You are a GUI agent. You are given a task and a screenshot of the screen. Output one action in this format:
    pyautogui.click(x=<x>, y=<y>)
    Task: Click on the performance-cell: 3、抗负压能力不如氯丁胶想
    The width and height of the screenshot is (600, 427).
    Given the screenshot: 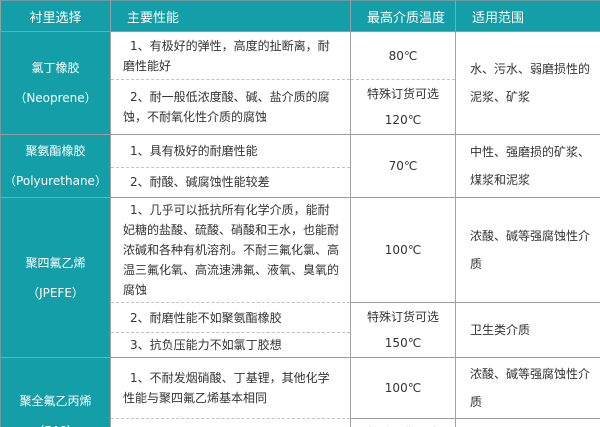 What is the action you would take?
    pyautogui.click(x=230, y=345)
    